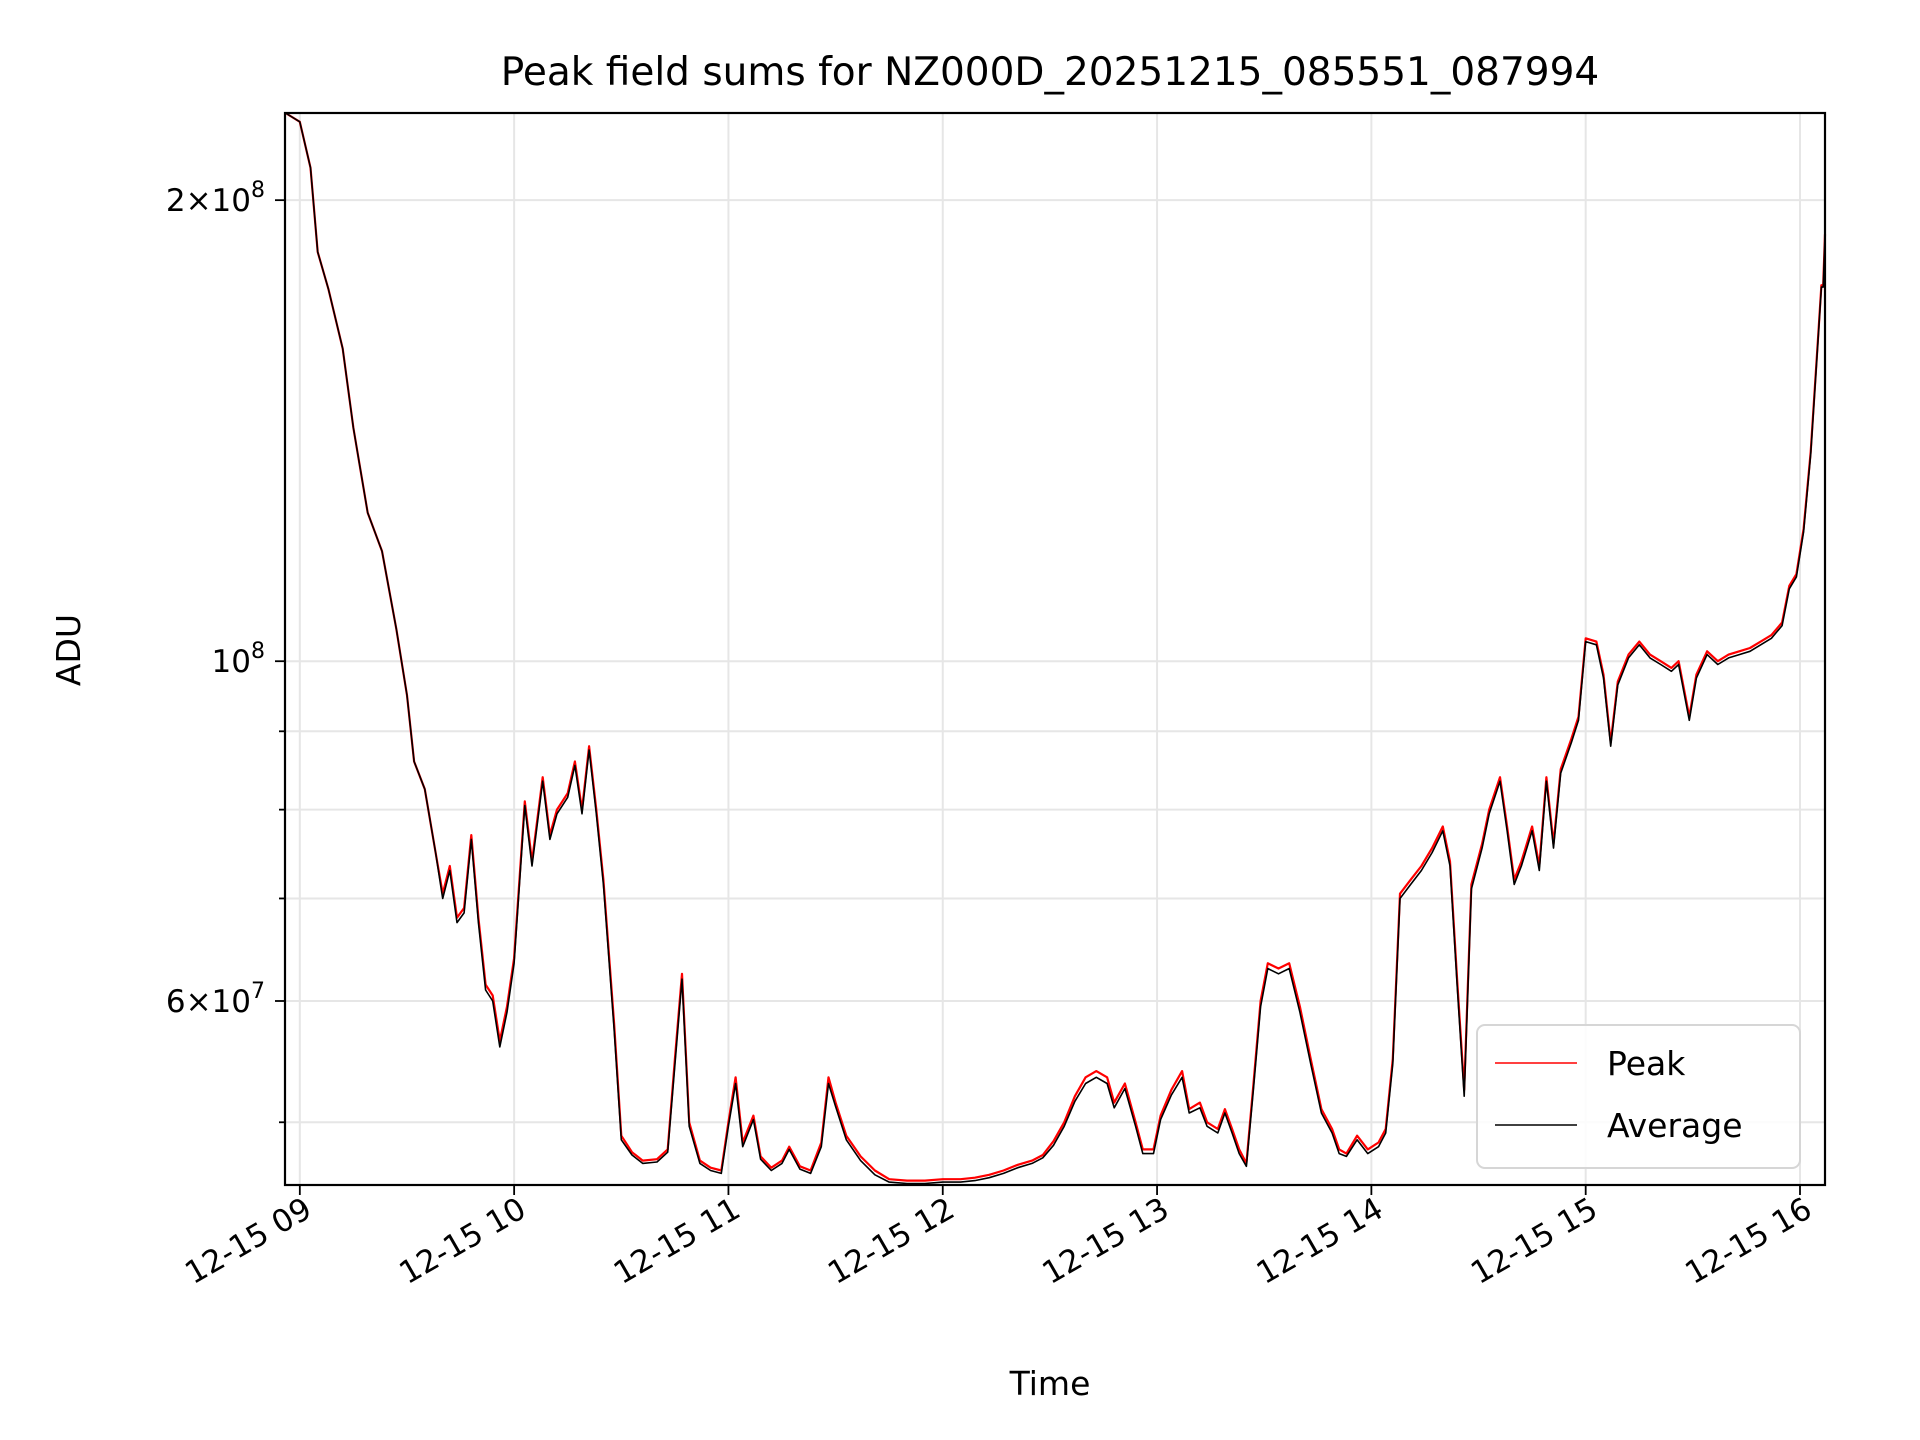 This screenshot has width=1920, height=1440. Describe the element at coordinates (215, 999) in the screenshot. I see `y-tick-label: 6×107` at that location.